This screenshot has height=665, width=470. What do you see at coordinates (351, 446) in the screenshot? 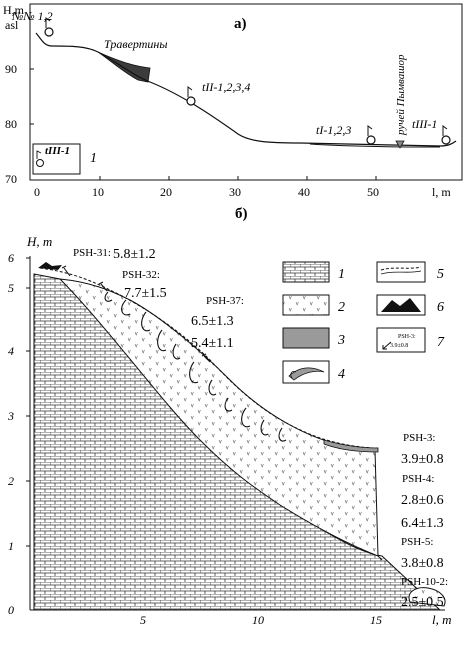
I see `gray-layer` at bounding box center [351, 446].